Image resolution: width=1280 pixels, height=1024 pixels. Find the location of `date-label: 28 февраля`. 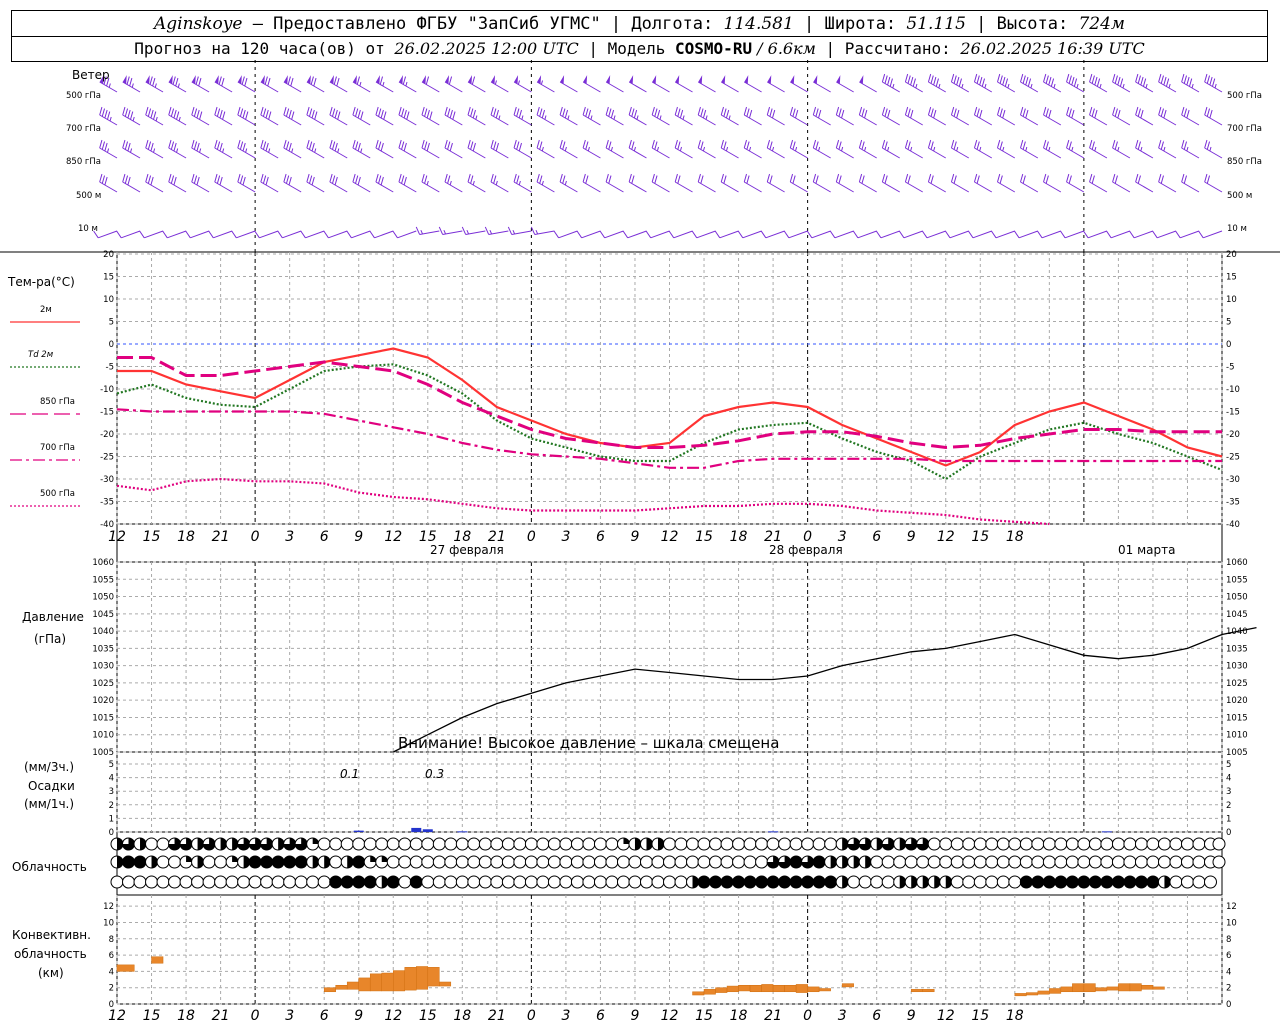

date-label: 28 февраля is located at coordinates (806, 550).